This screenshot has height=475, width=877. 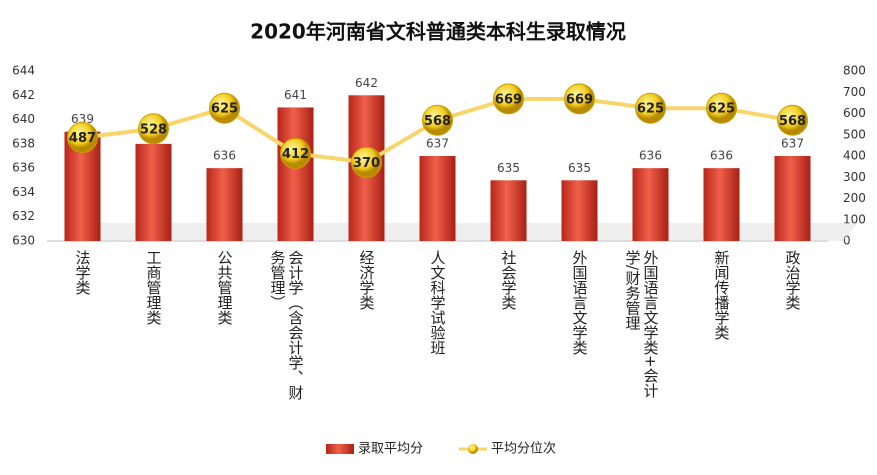 I want to click on x-tick-label: 公共管理类, so click(x=224, y=287).